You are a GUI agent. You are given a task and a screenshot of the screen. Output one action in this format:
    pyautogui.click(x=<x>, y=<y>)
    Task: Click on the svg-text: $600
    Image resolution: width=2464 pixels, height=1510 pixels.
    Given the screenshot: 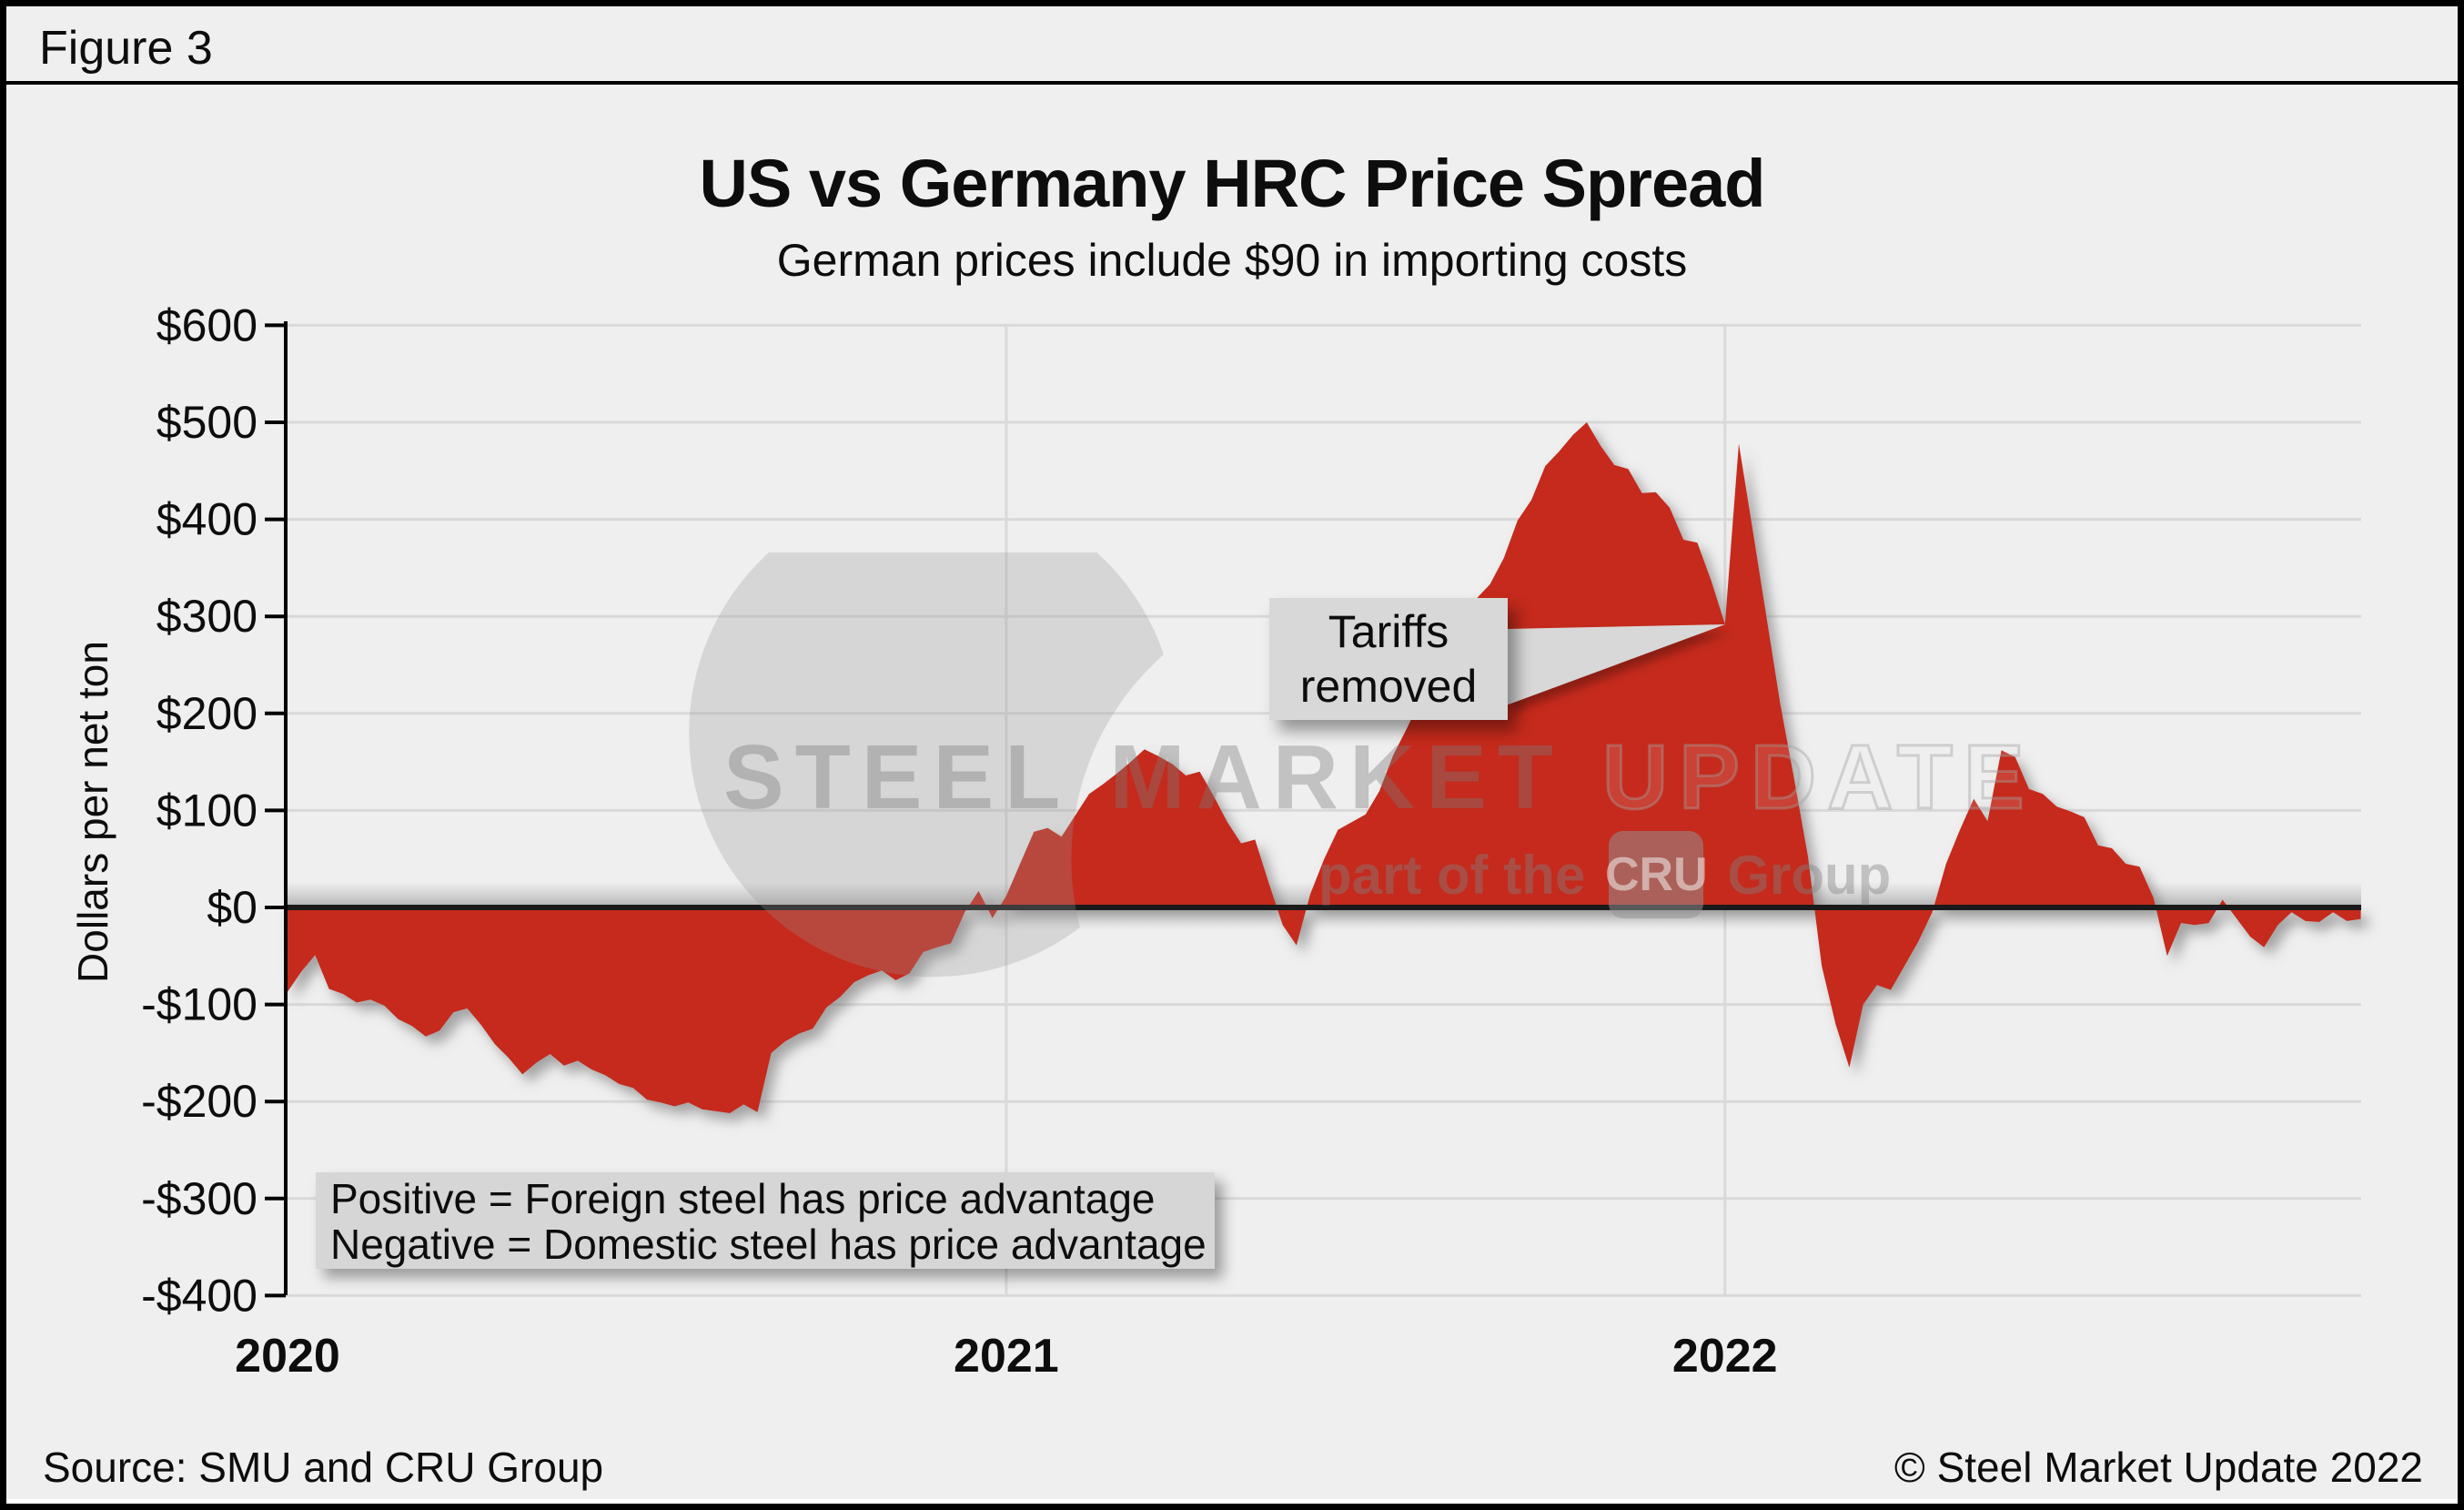 What is the action you would take?
    pyautogui.click(x=207, y=325)
    